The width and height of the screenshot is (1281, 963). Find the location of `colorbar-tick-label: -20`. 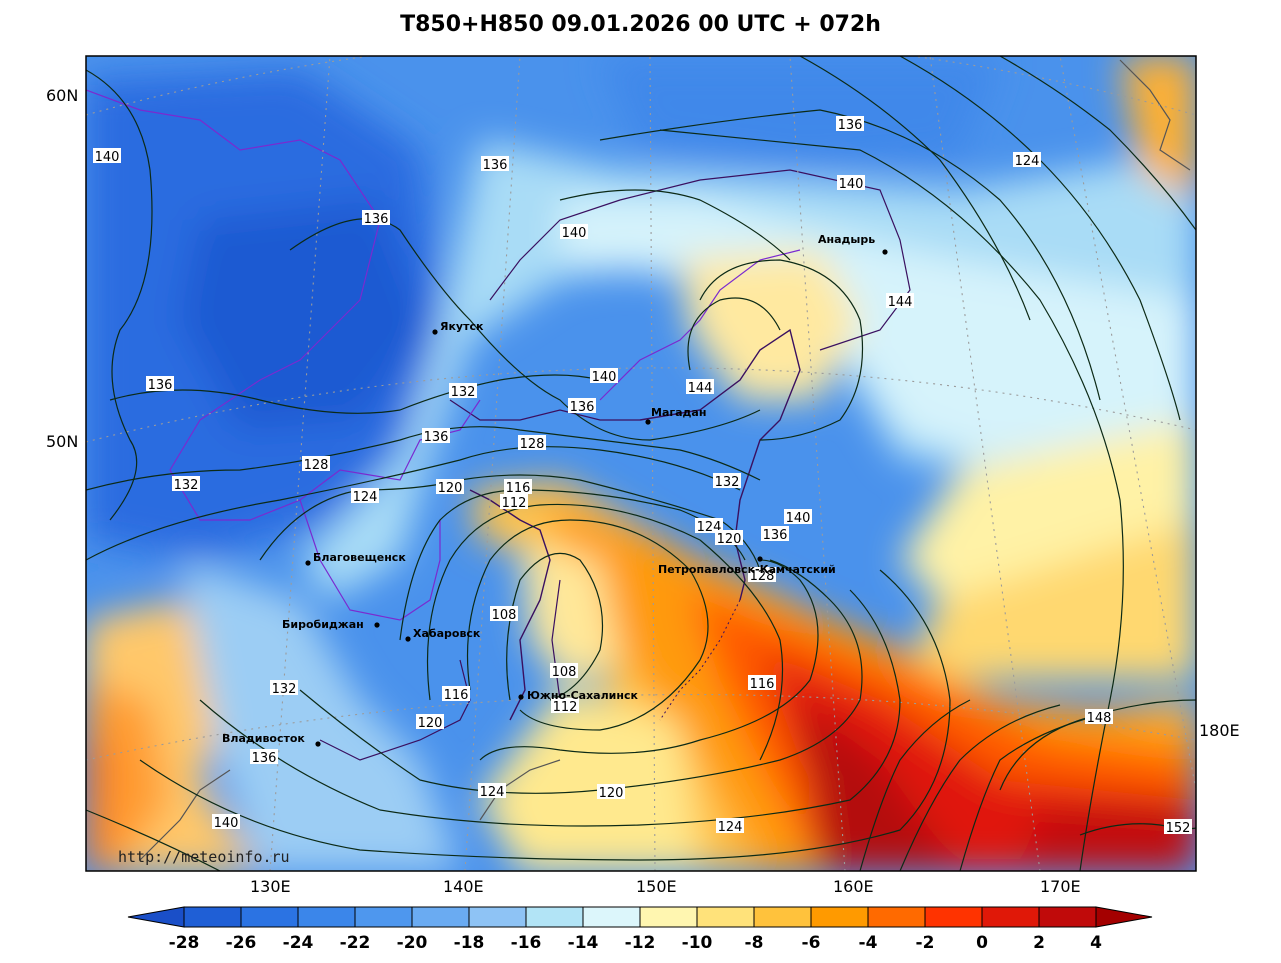

colorbar-tick-label: -20 is located at coordinates (412, 943).